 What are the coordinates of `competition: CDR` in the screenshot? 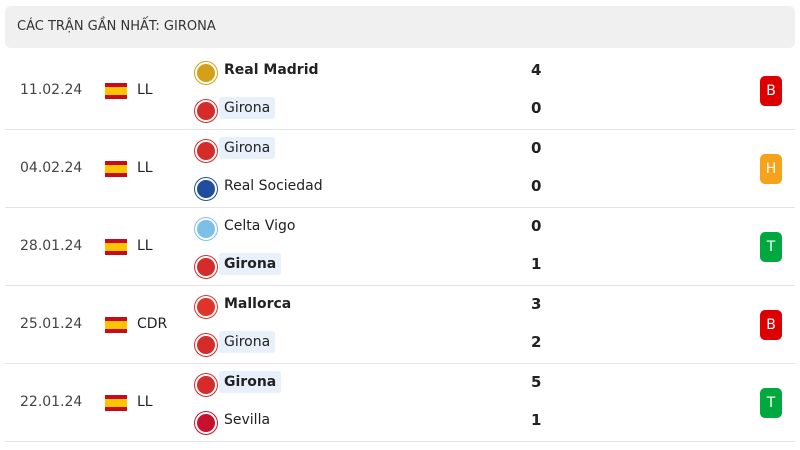 It's located at (152, 324).